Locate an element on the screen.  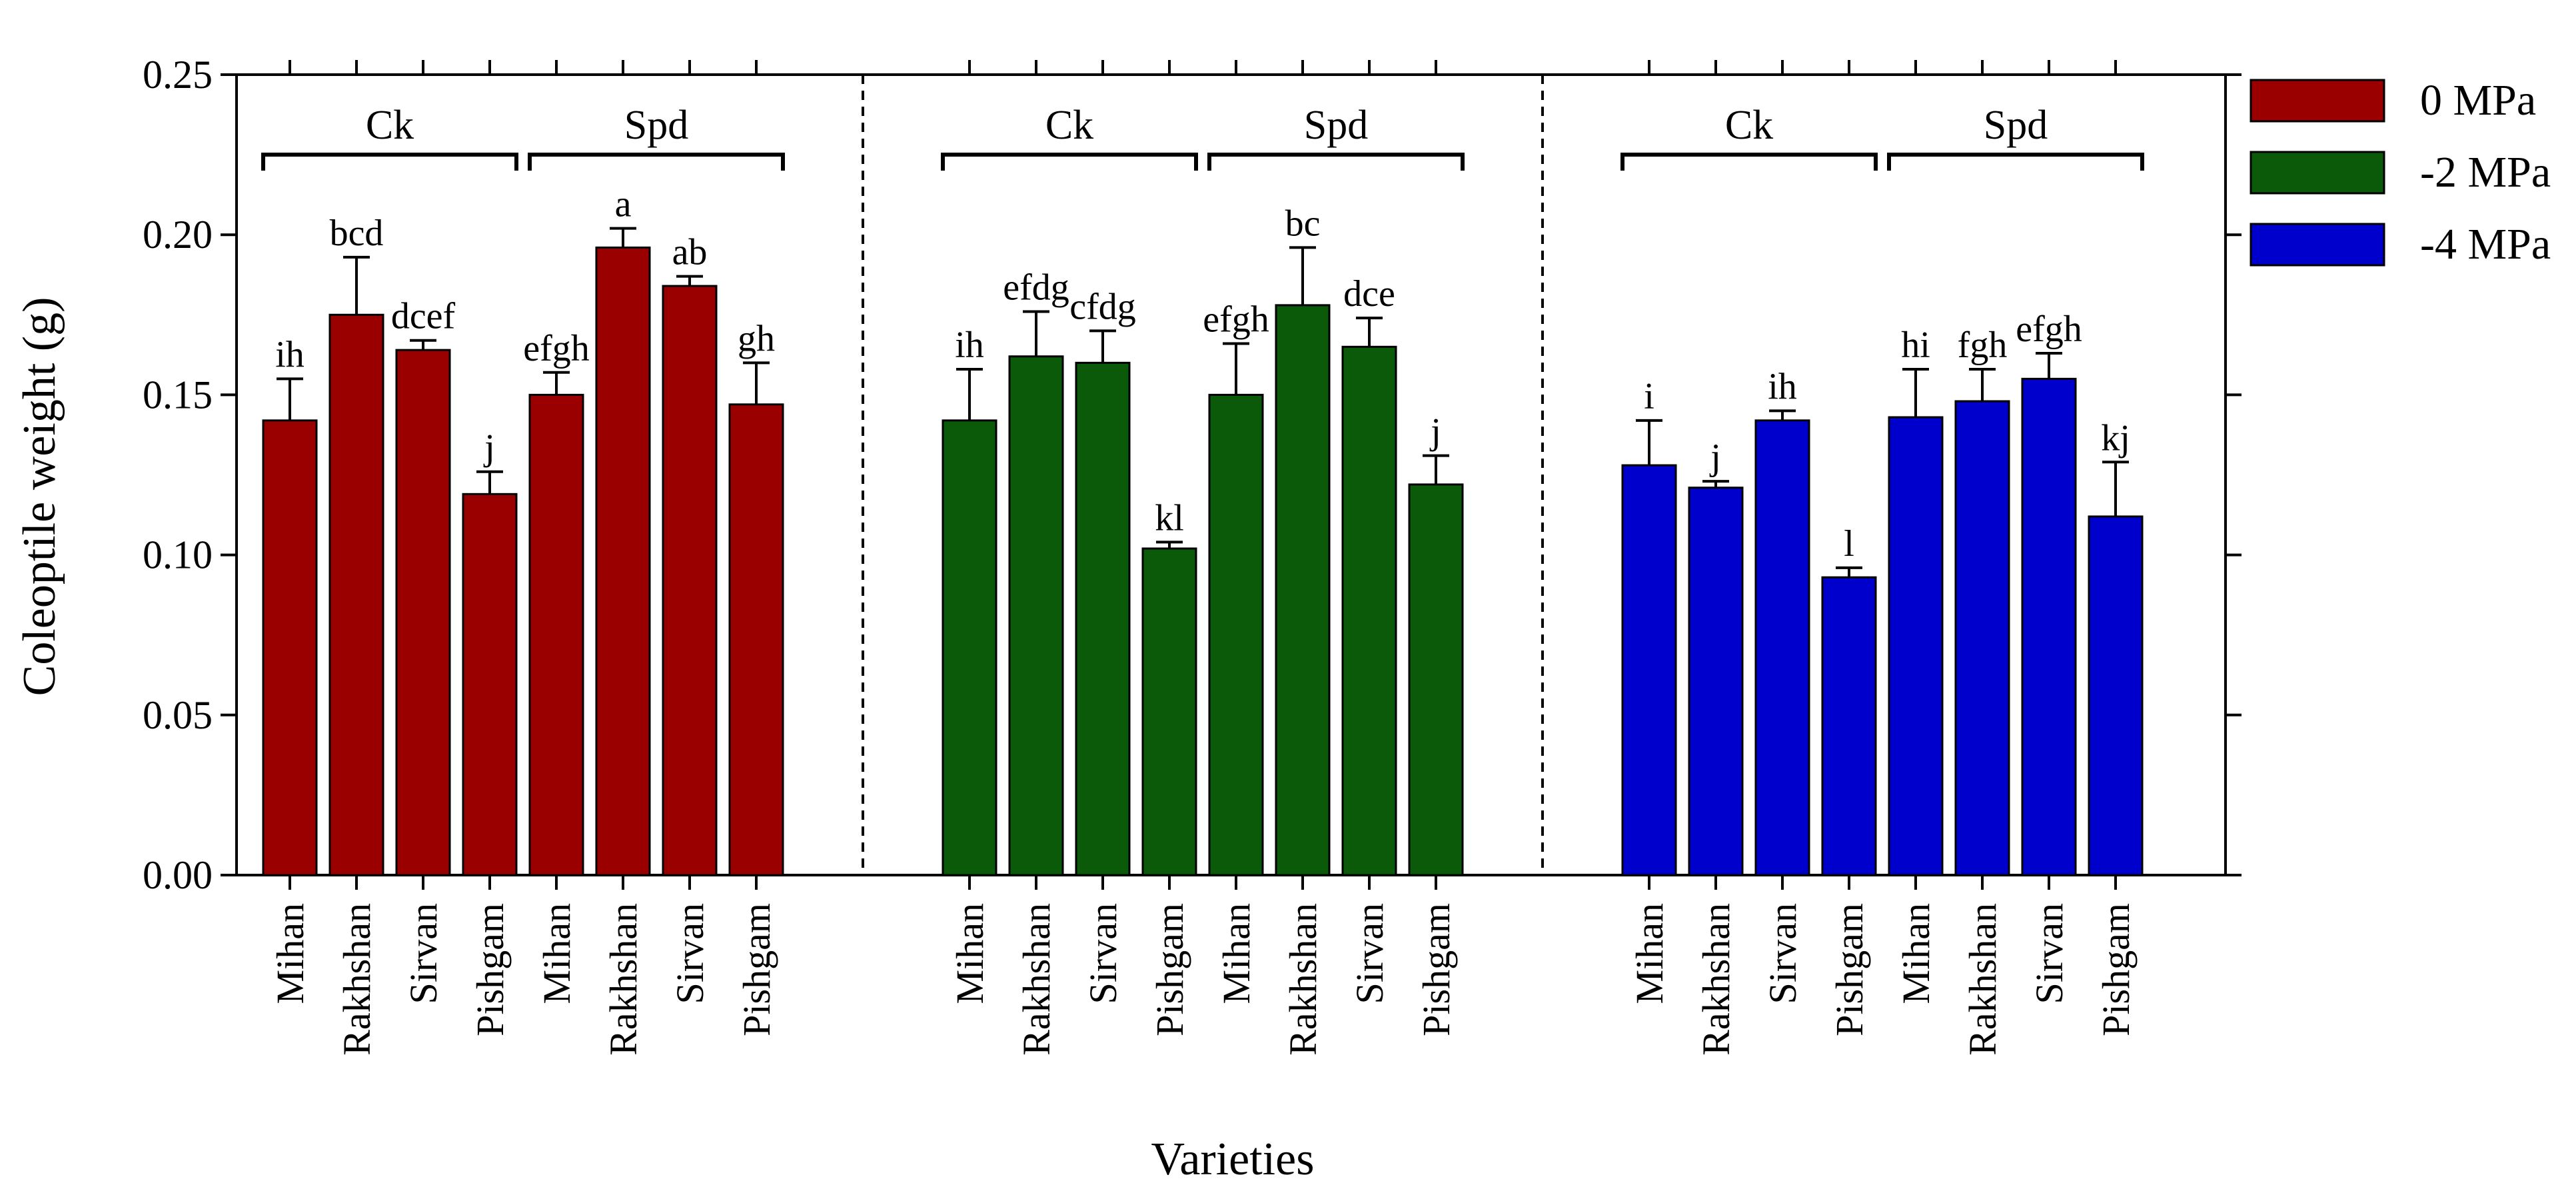
significance-letter: efdg is located at coordinates (1036, 287).